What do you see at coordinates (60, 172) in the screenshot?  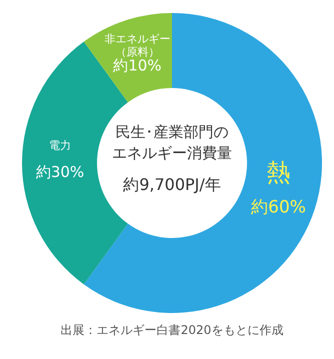 I see `data-label: 約30%` at bounding box center [60, 172].